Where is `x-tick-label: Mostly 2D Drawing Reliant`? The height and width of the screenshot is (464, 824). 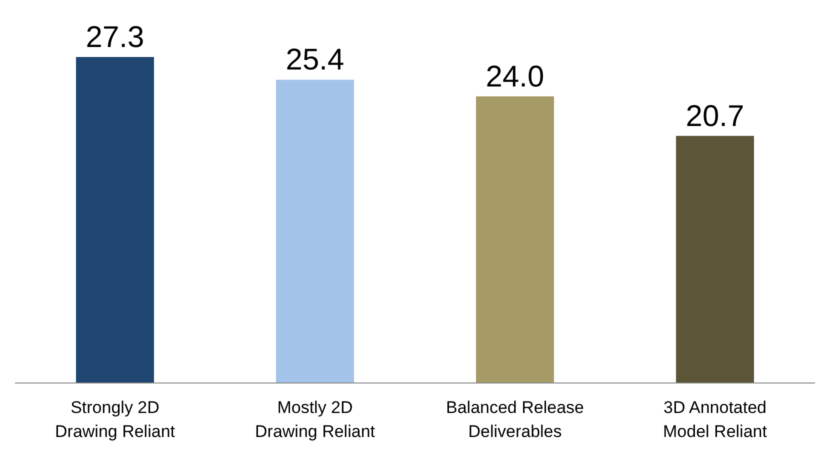 x-tick-label: Mostly 2D Drawing Reliant is located at coordinates (315, 419).